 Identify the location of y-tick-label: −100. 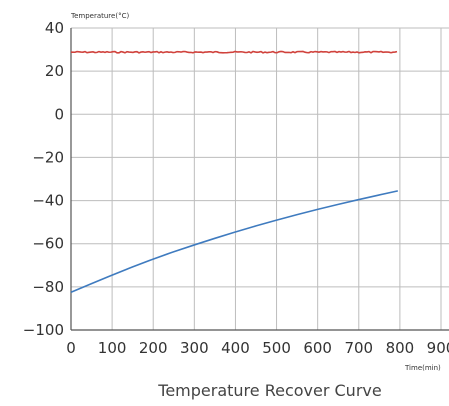
(43, 330).